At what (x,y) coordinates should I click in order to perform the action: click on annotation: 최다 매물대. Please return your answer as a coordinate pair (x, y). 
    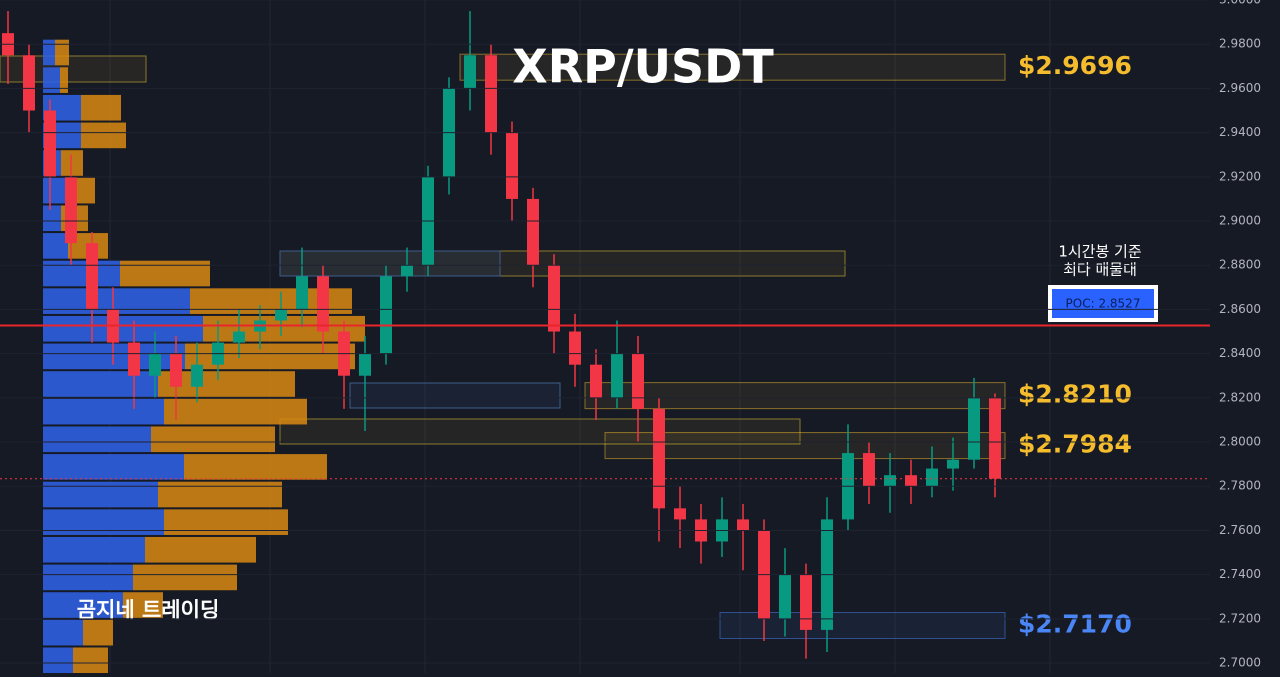
    Looking at the image, I should click on (1100, 270).